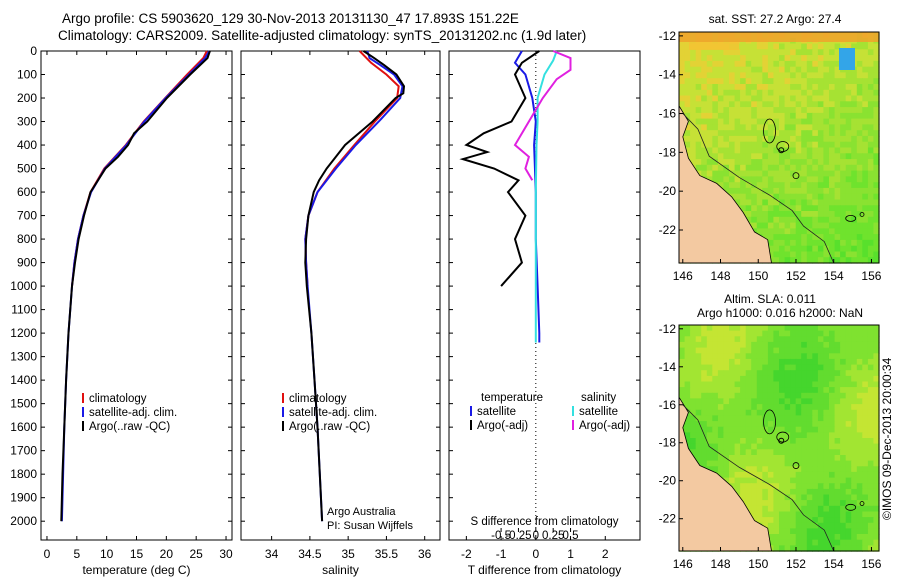 The width and height of the screenshot is (900, 580). I want to click on sst_map-cool-patch, so click(847, 59).